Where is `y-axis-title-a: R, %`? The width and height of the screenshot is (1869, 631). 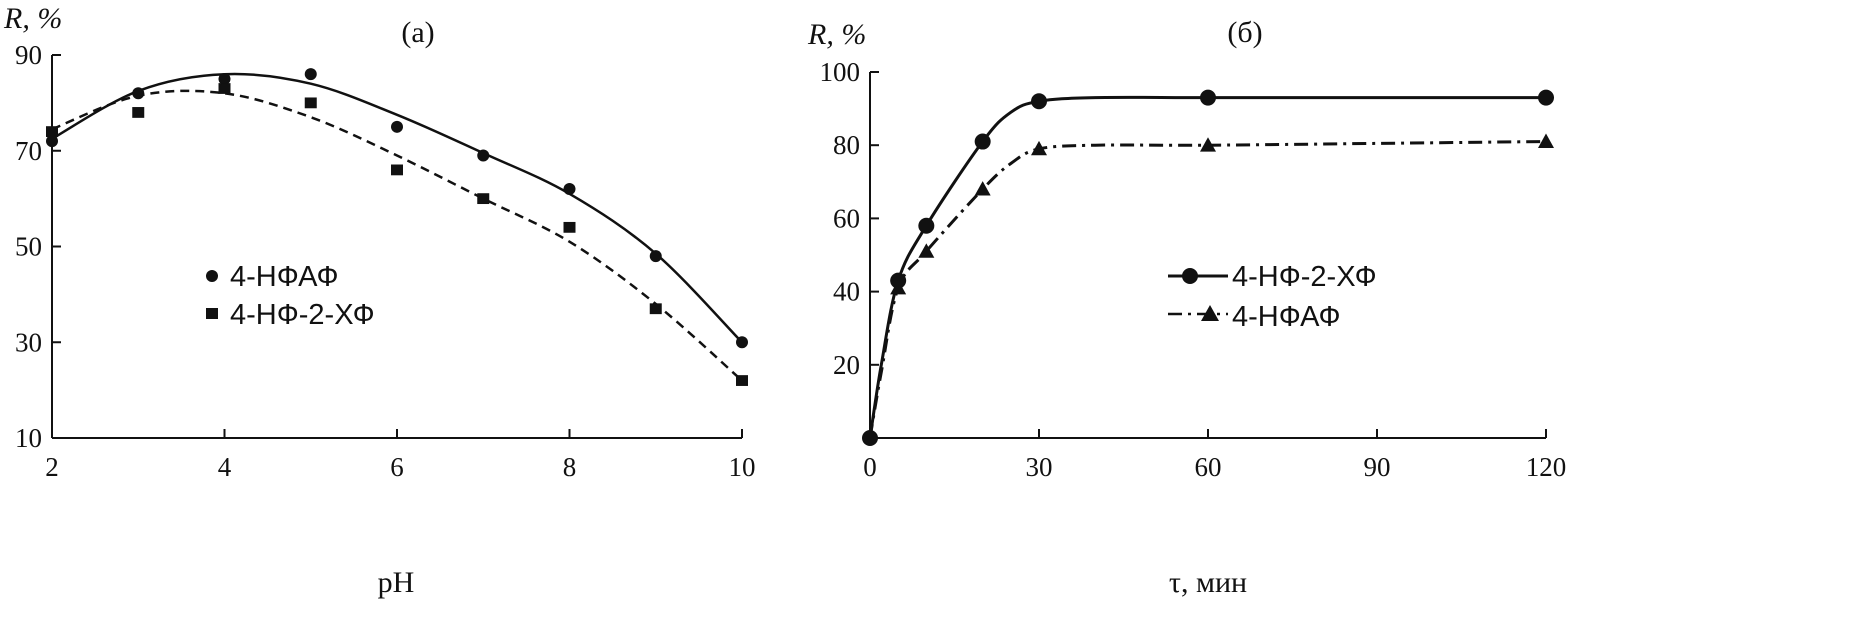
y-axis-title-a: R, % is located at coordinates (32, 18).